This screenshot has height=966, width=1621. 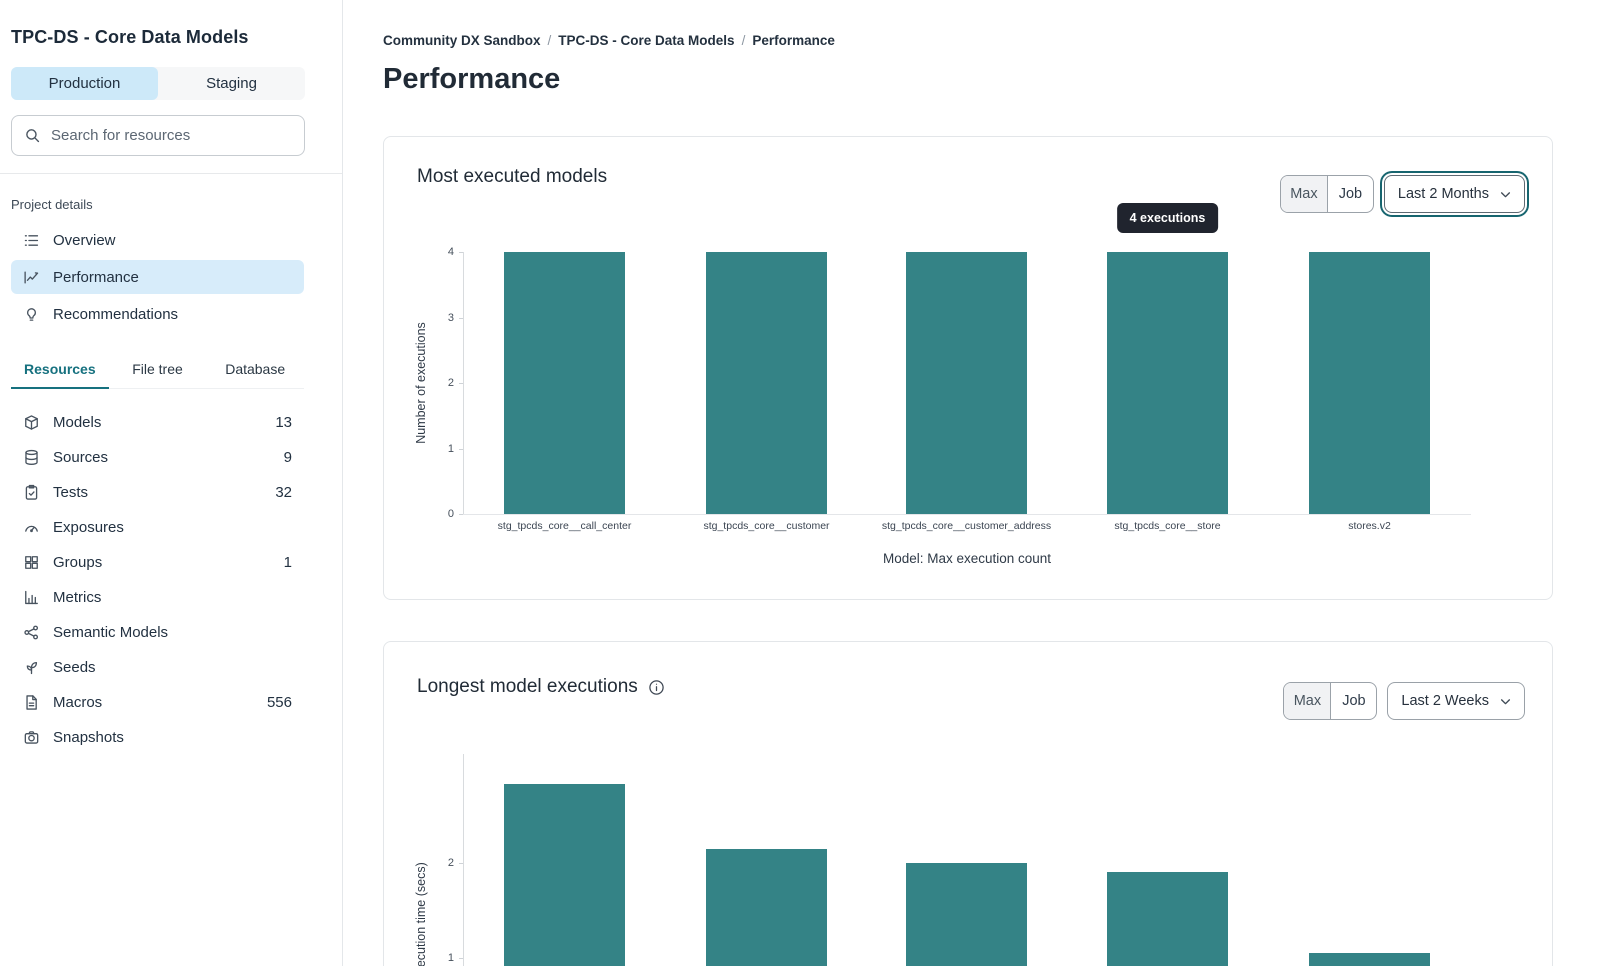 What do you see at coordinates (96, 277) in the screenshot?
I see `sidebar-item-label: Performance` at bounding box center [96, 277].